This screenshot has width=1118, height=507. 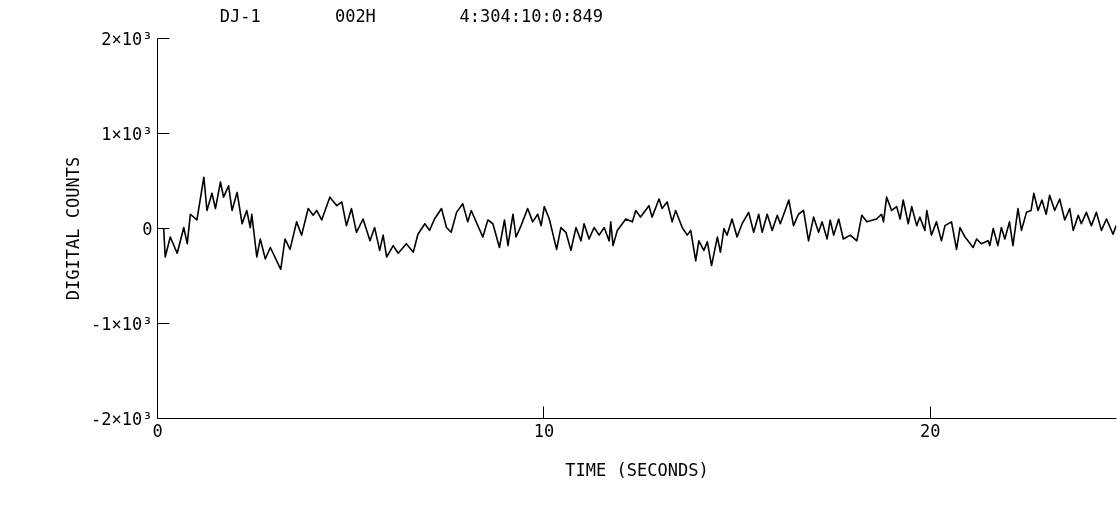 I want to click on y-tick-label: 0, so click(x=147, y=228).